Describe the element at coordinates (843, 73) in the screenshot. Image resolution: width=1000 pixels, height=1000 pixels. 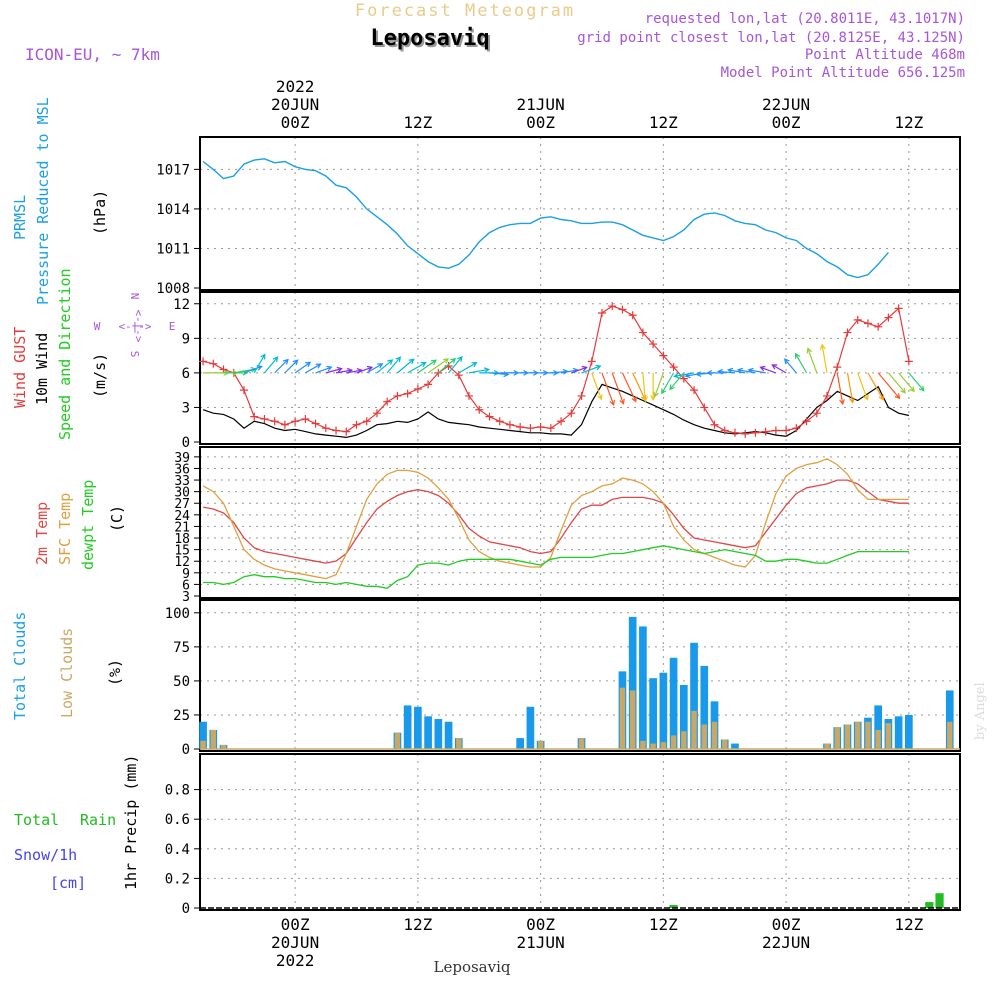
I see `model-altitude: Model Point Altitude 656.125m` at that location.